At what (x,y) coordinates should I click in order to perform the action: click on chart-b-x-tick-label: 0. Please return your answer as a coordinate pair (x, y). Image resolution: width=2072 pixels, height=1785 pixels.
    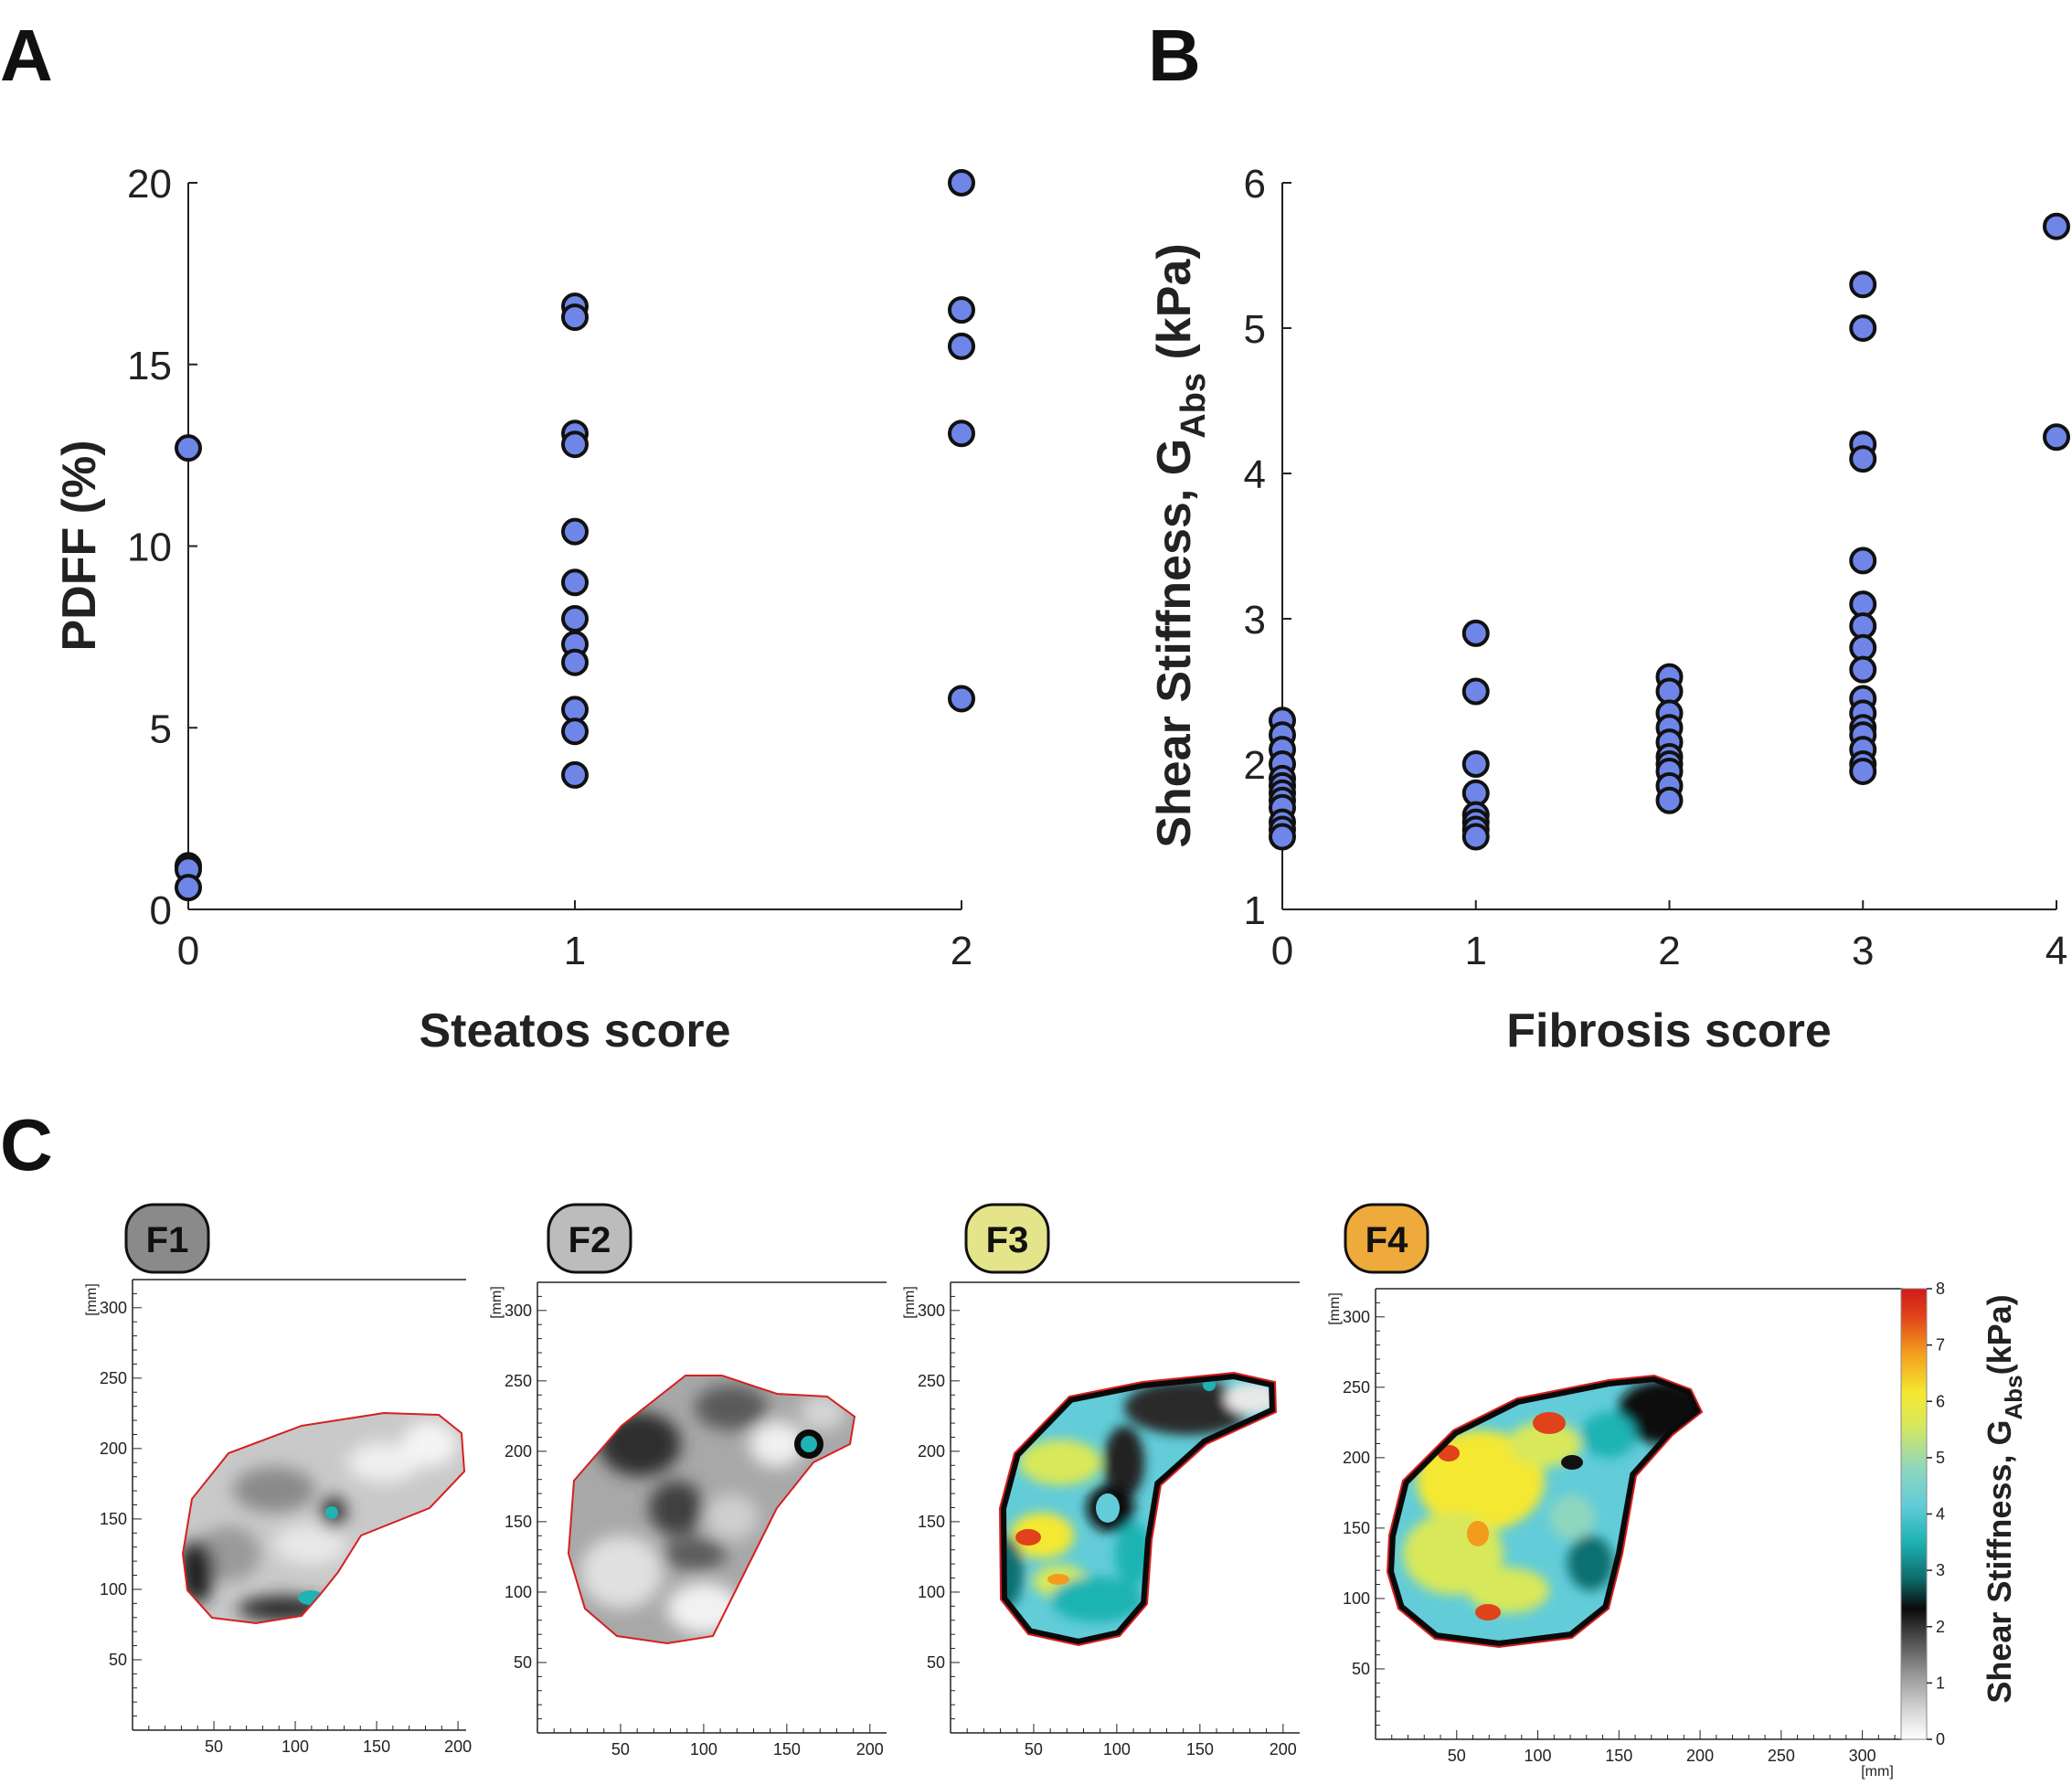
    Looking at the image, I should click on (1282, 951).